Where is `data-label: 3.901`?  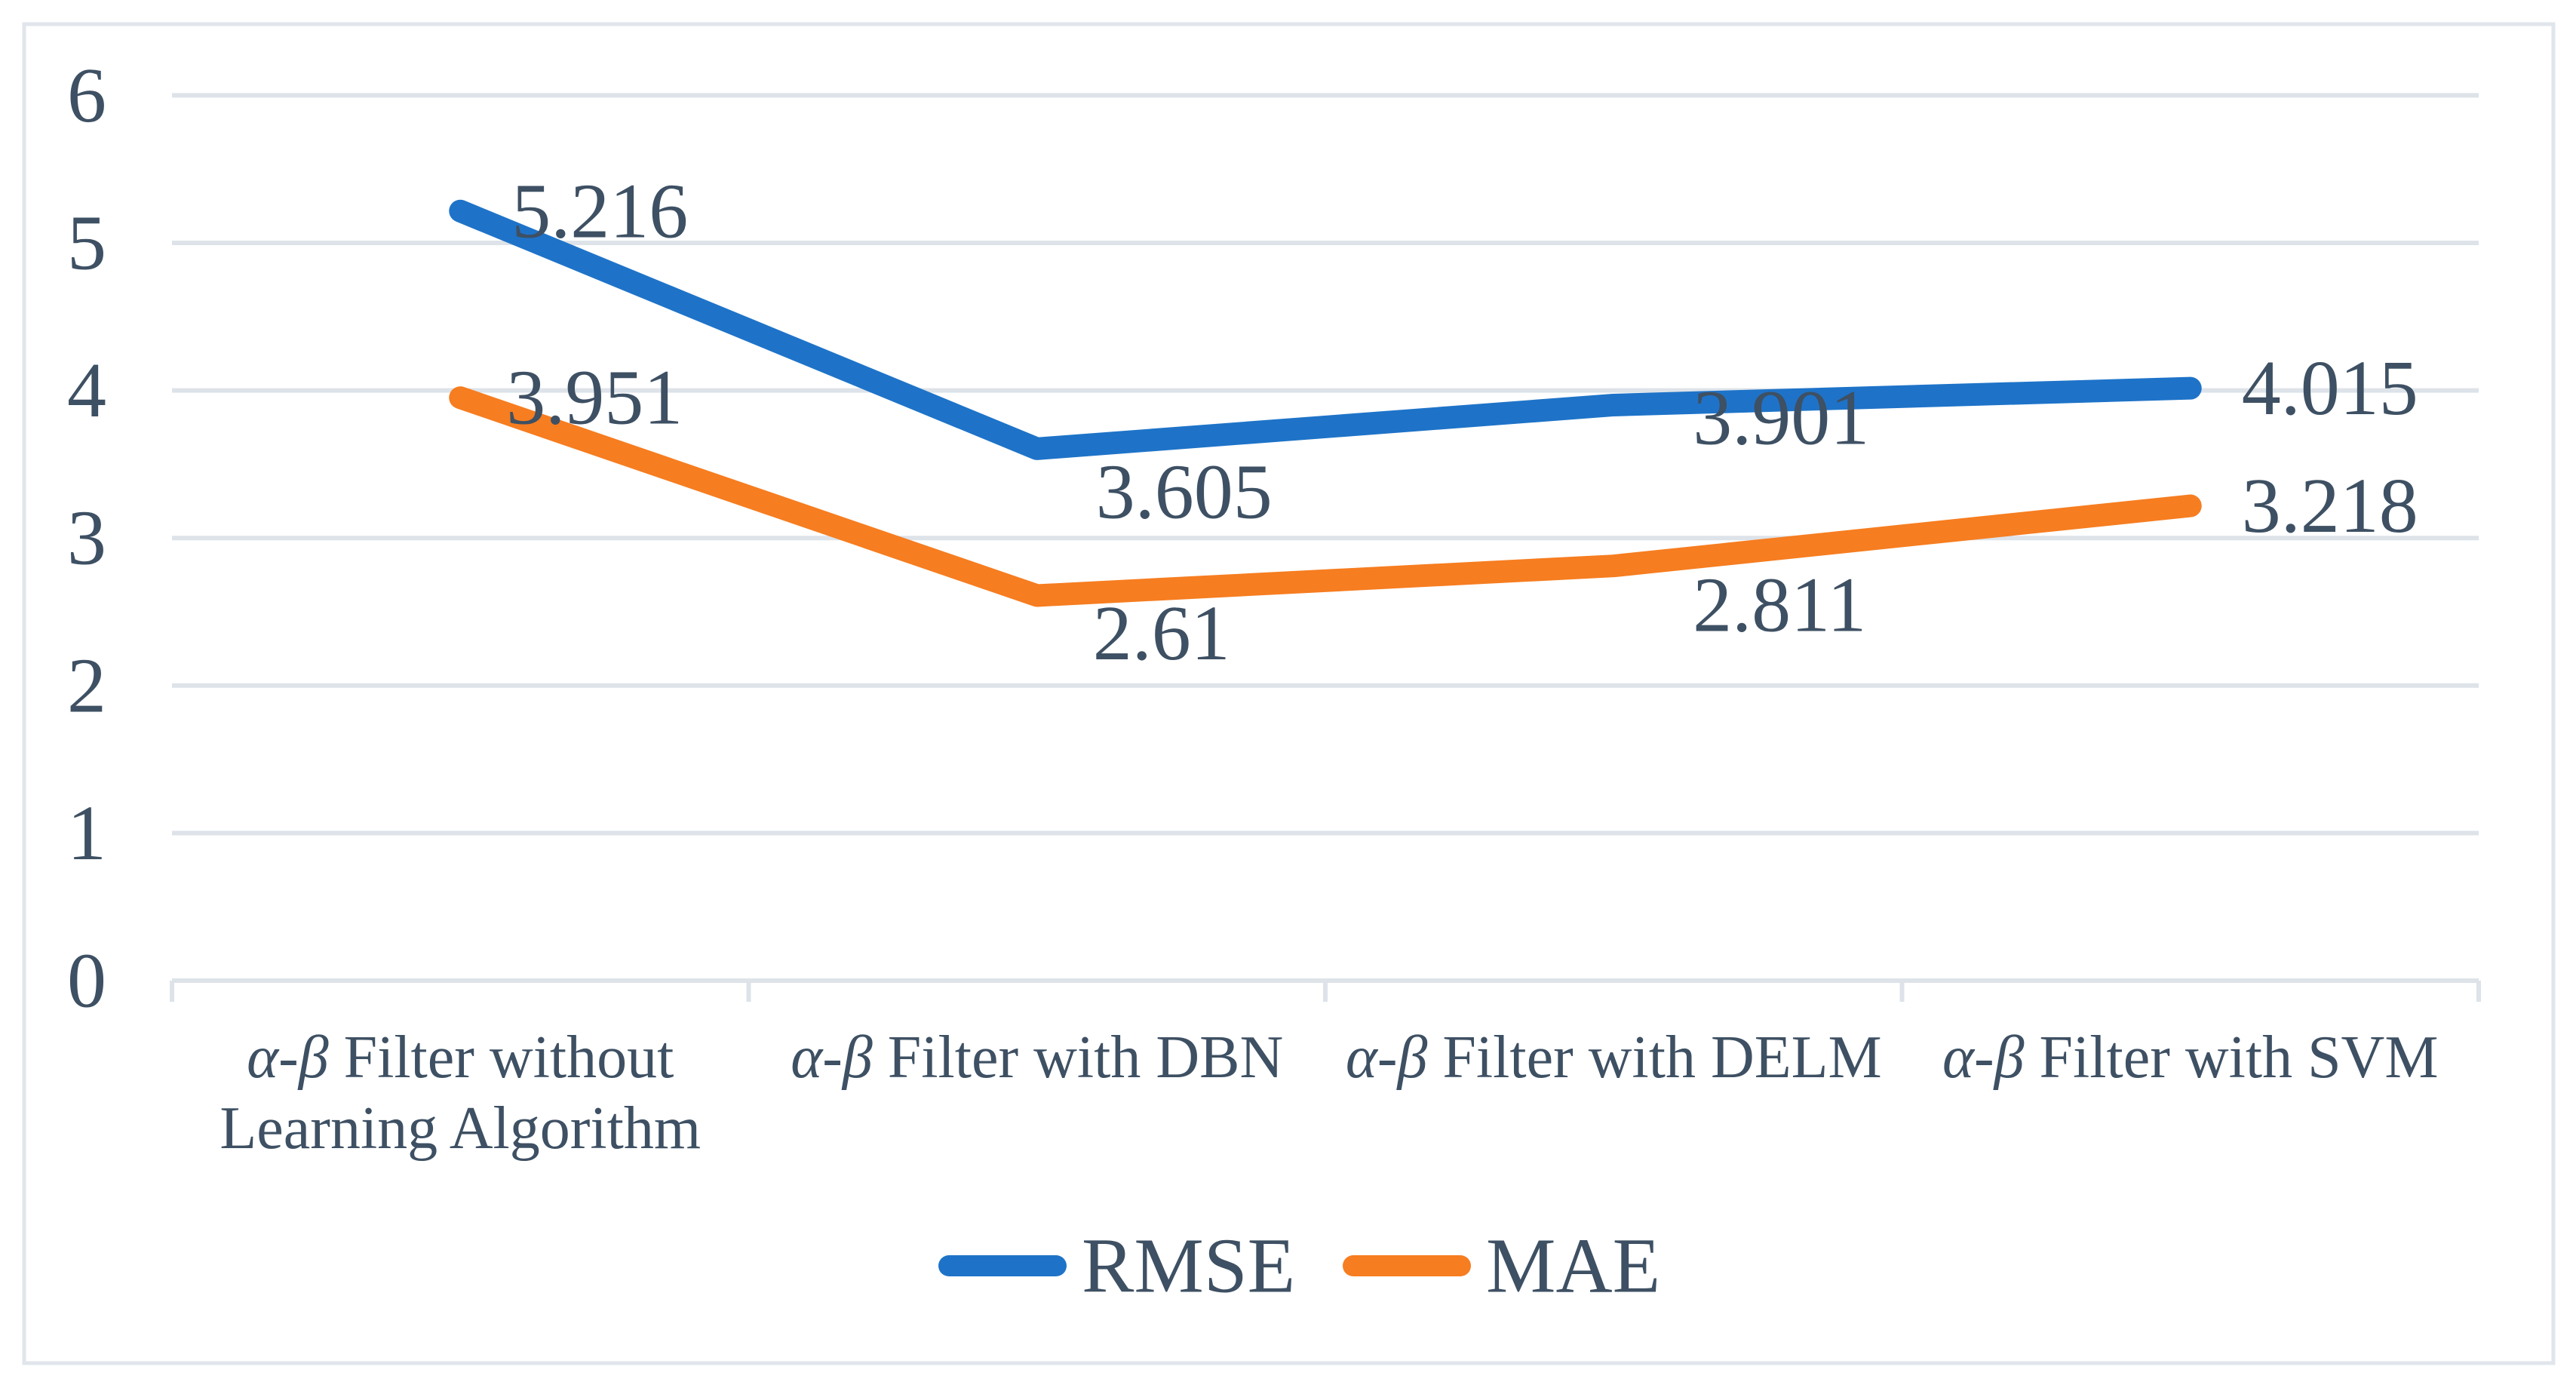
data-label: 3.901 is located at coordinates (1781, 417).